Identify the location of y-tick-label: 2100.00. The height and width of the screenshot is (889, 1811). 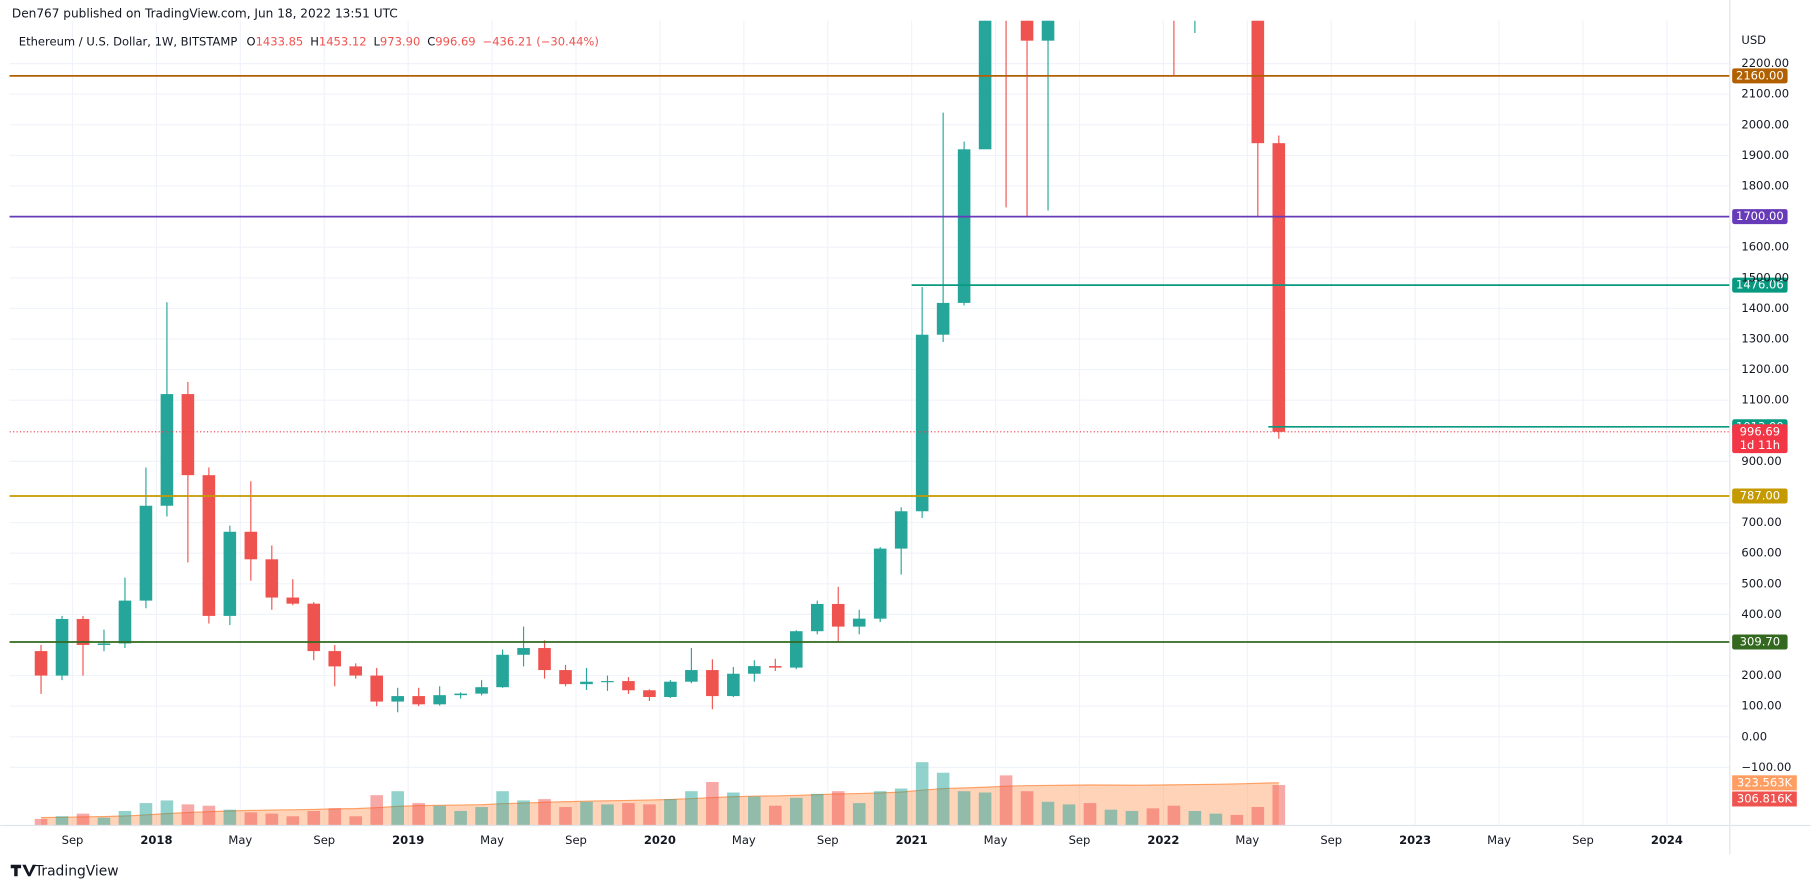
(1765, 94).